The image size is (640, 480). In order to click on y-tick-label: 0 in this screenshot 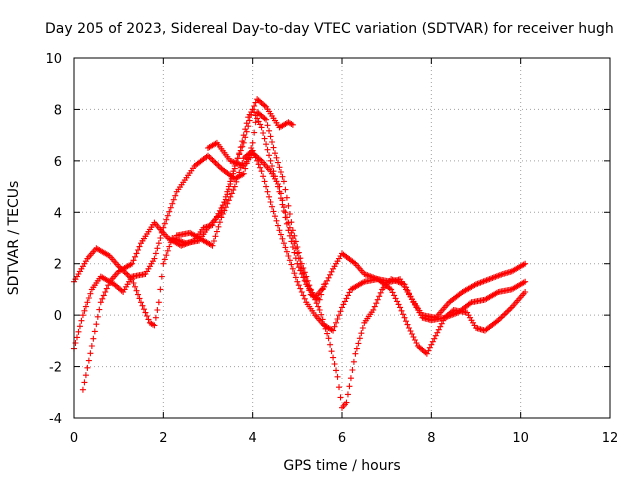, I will do `click(58, 316)`.